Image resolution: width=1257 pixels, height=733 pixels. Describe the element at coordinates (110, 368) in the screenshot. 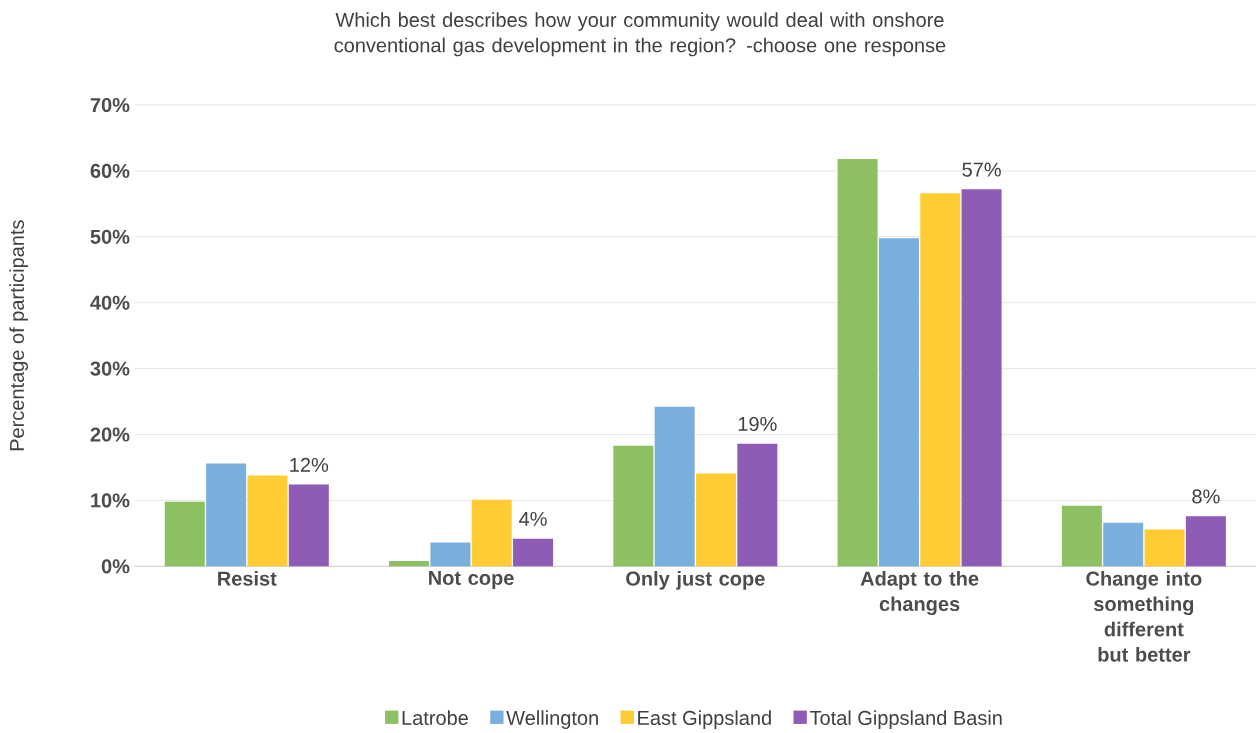

I see `y-tick-label: 30%` at that location.